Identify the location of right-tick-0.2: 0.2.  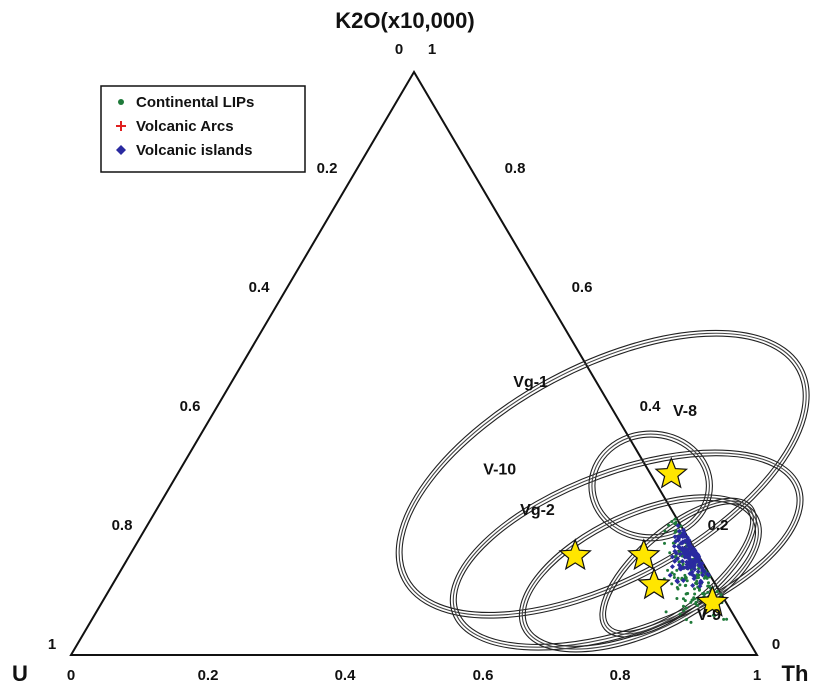
(718, 525).